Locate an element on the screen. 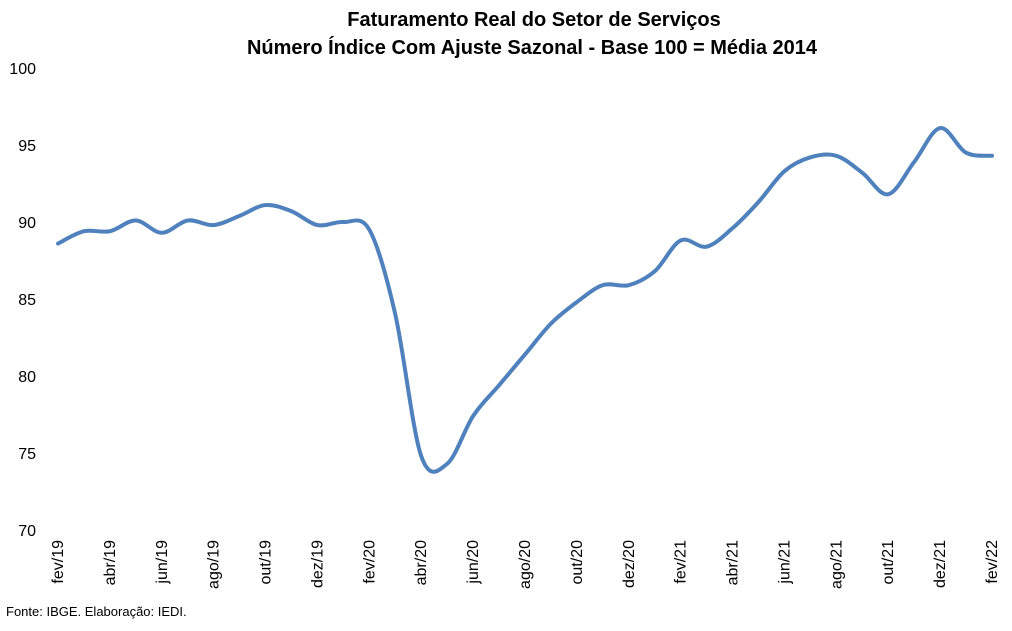 The width and height of the screenshot is (1012, 631). x-tick-label: ago/19 is located at coordinates (214, 564).